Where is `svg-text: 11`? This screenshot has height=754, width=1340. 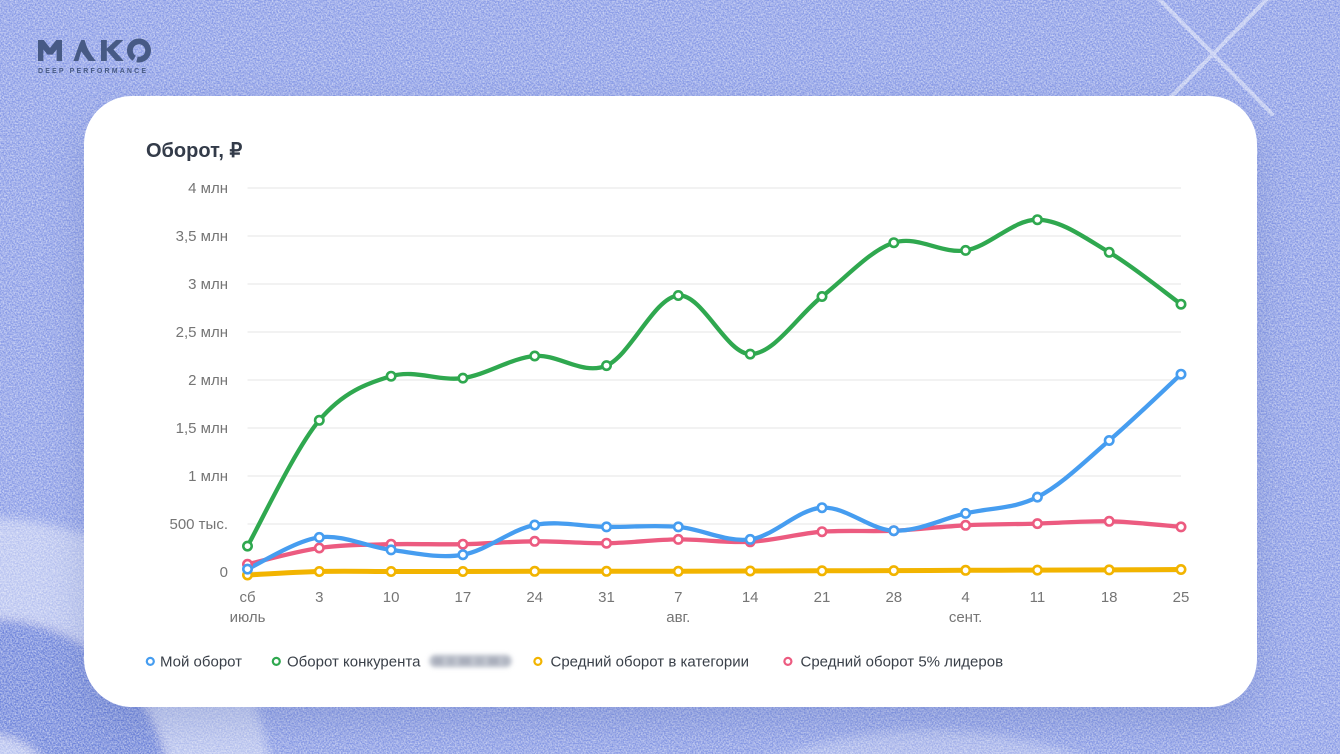 svg-text: 11 is located at coordinates (1038, 597).